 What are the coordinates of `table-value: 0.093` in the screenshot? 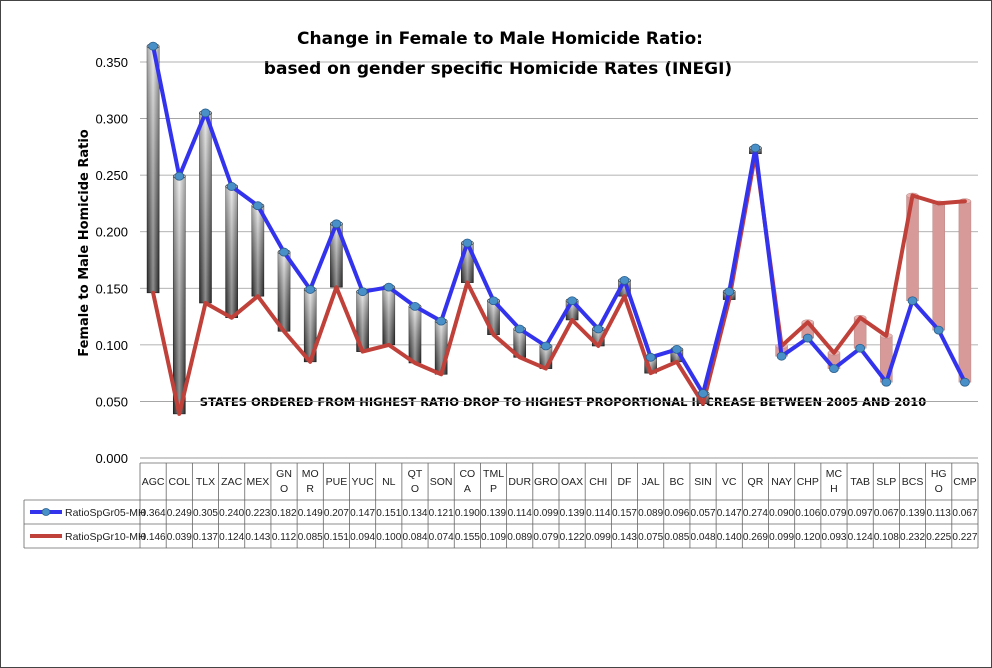 It's located at (833, 537).